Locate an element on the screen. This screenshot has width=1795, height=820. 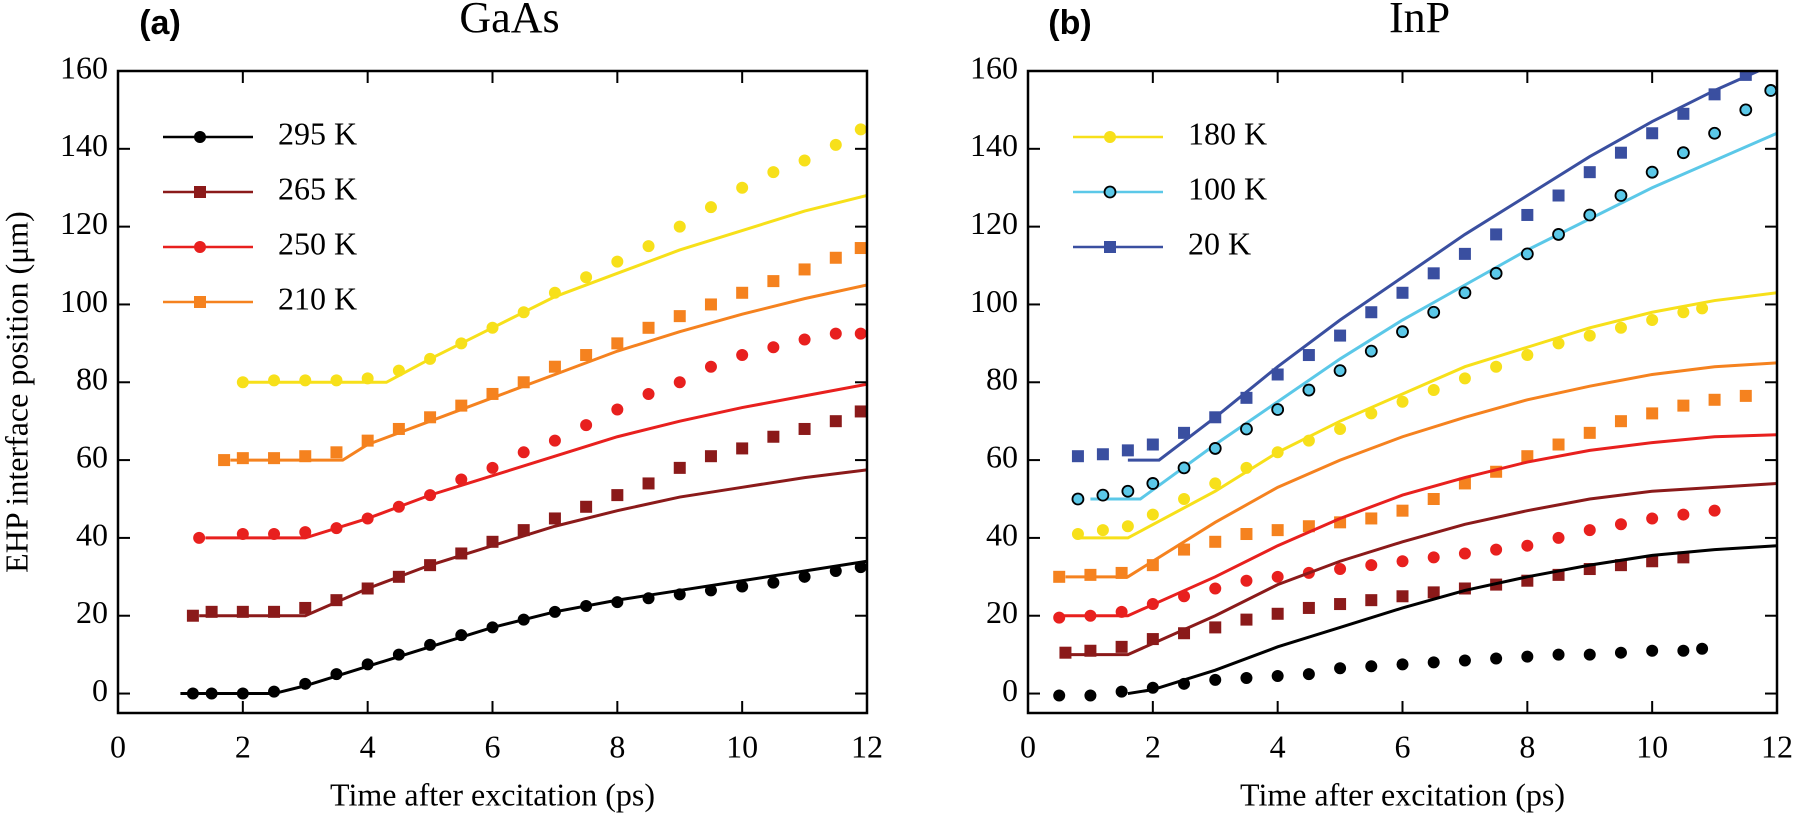
legend-label: 20 K is located at coordinates (1219, 243).